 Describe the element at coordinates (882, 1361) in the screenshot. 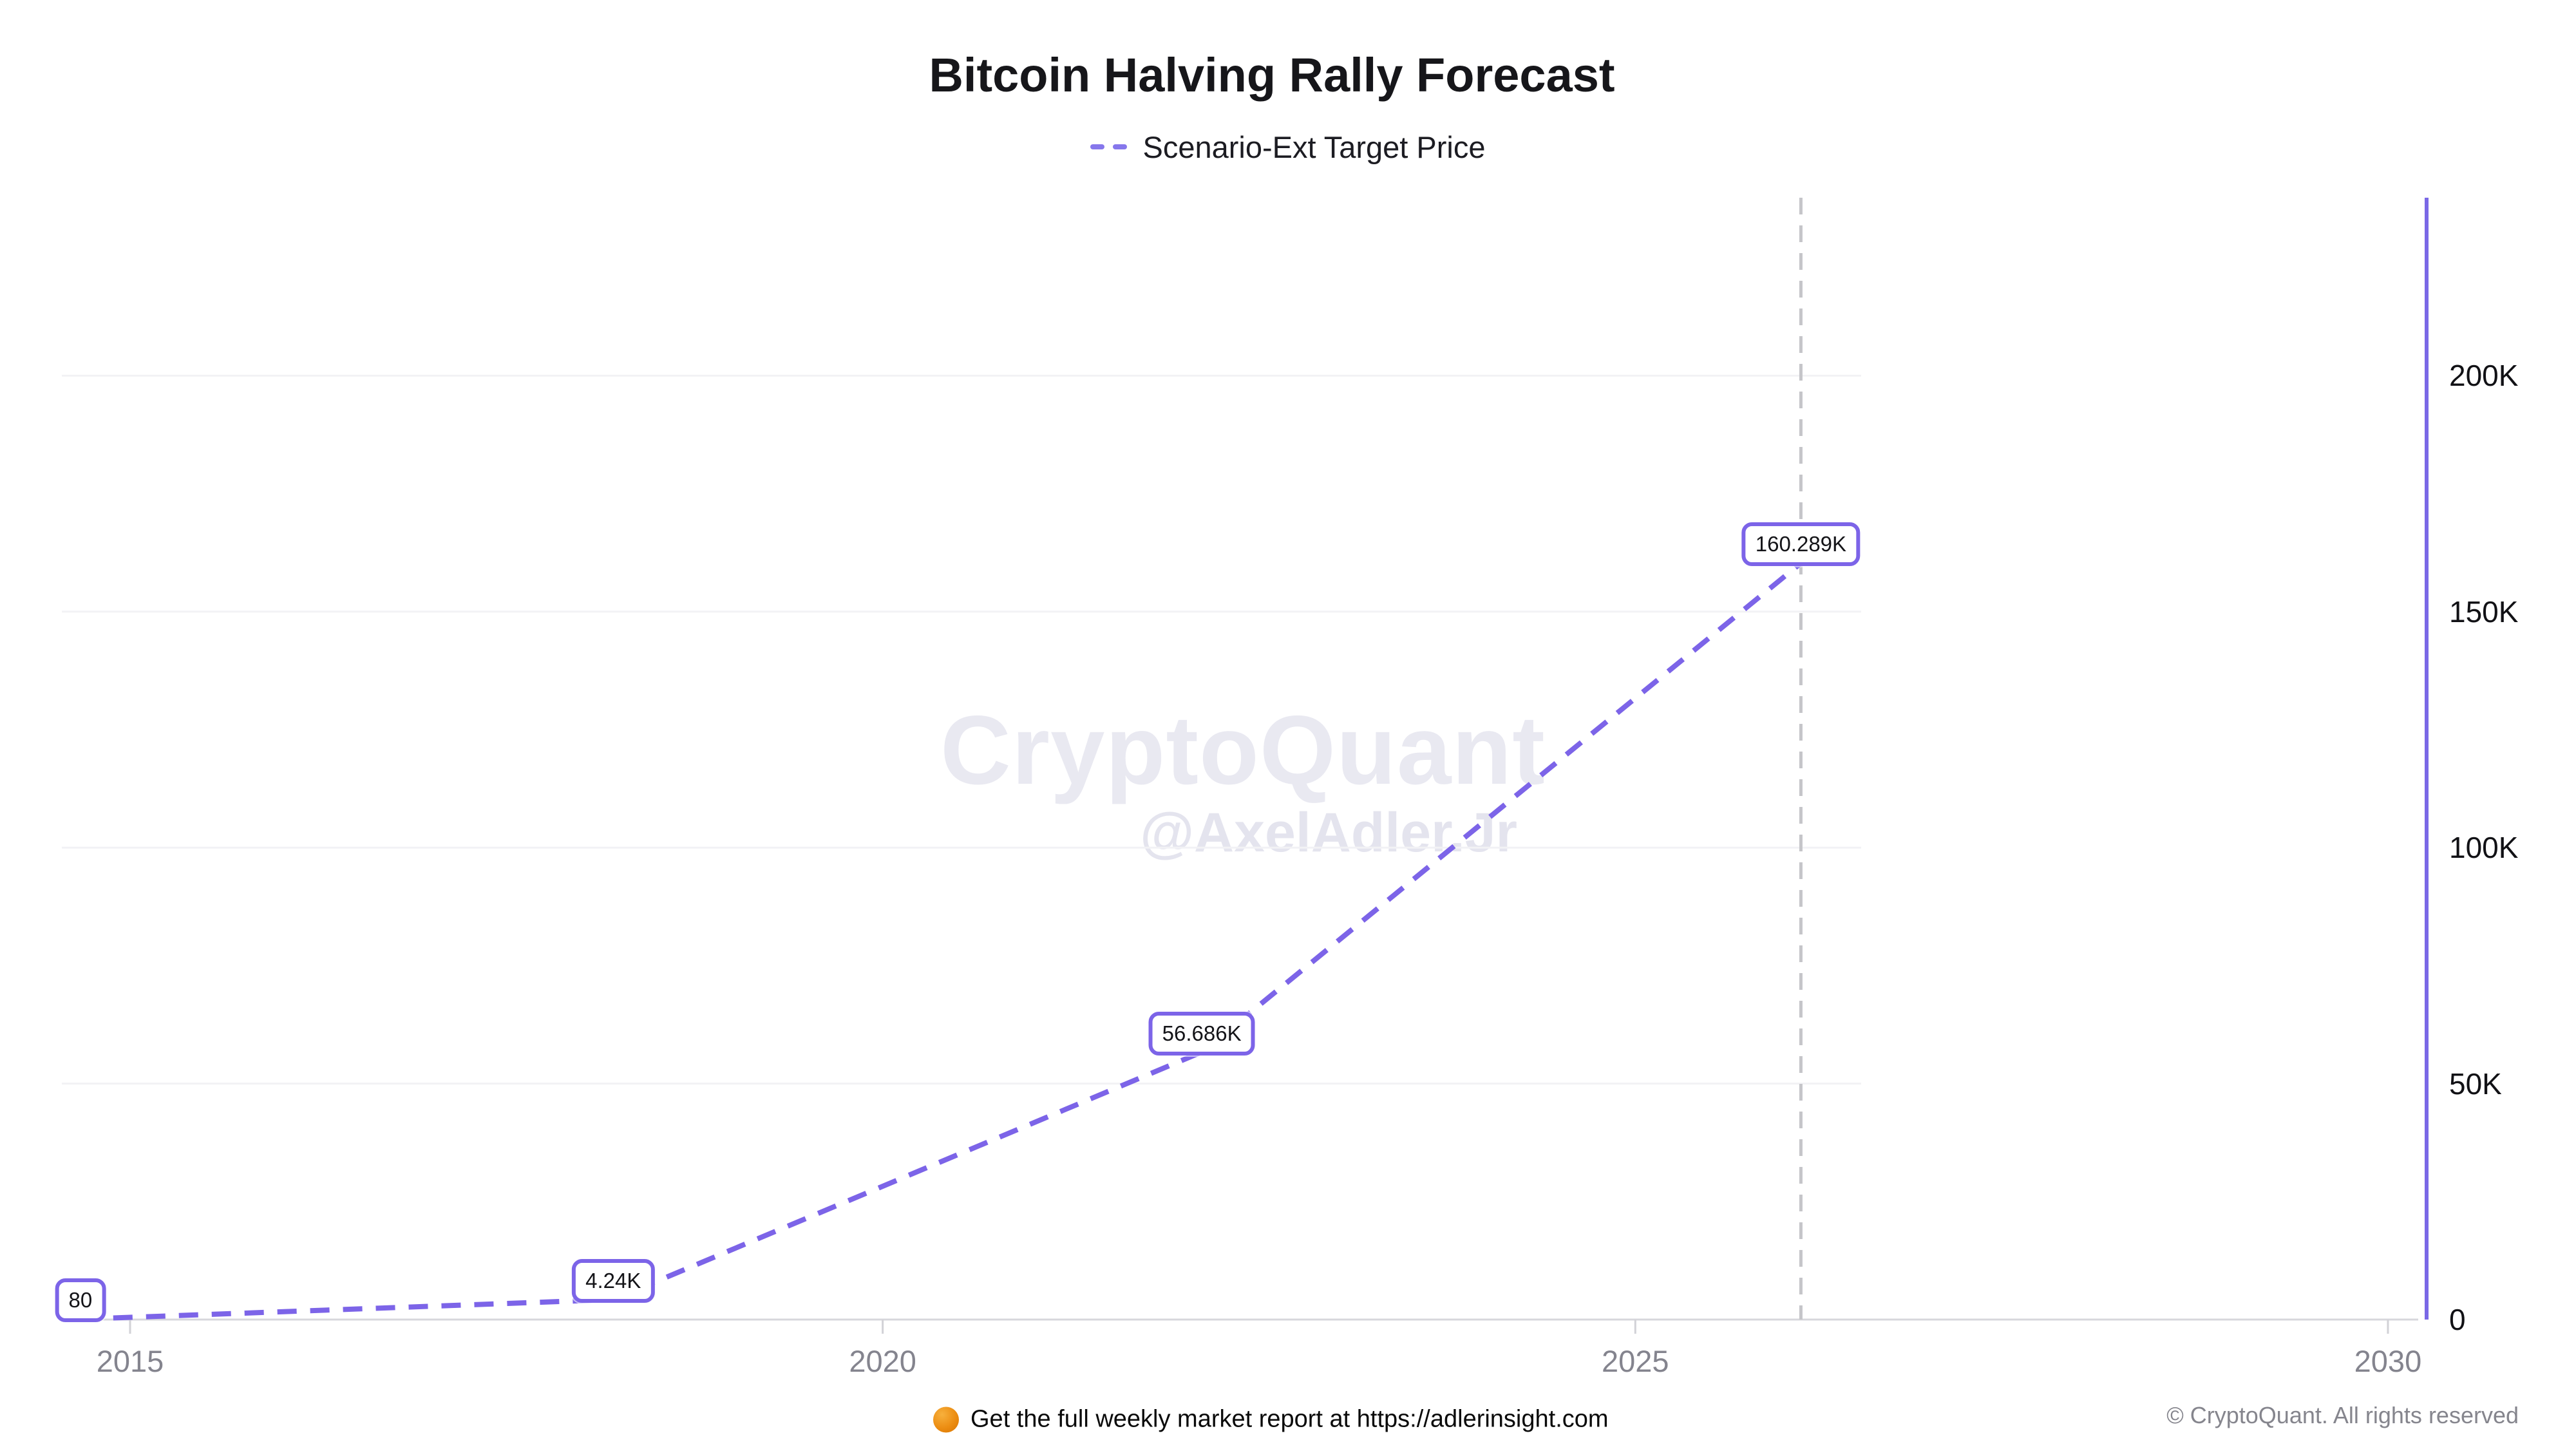

I see `x-tick-label: 2020` at that location.